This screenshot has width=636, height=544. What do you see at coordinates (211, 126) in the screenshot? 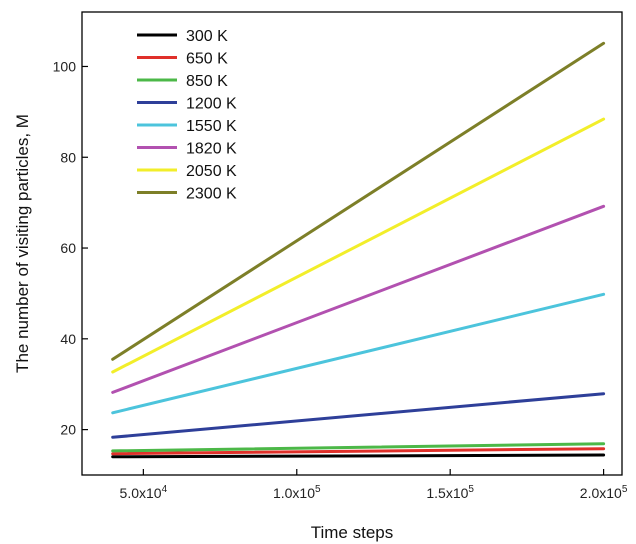
I see `legend-label: 1550 K` at bounding box center [211, 126].